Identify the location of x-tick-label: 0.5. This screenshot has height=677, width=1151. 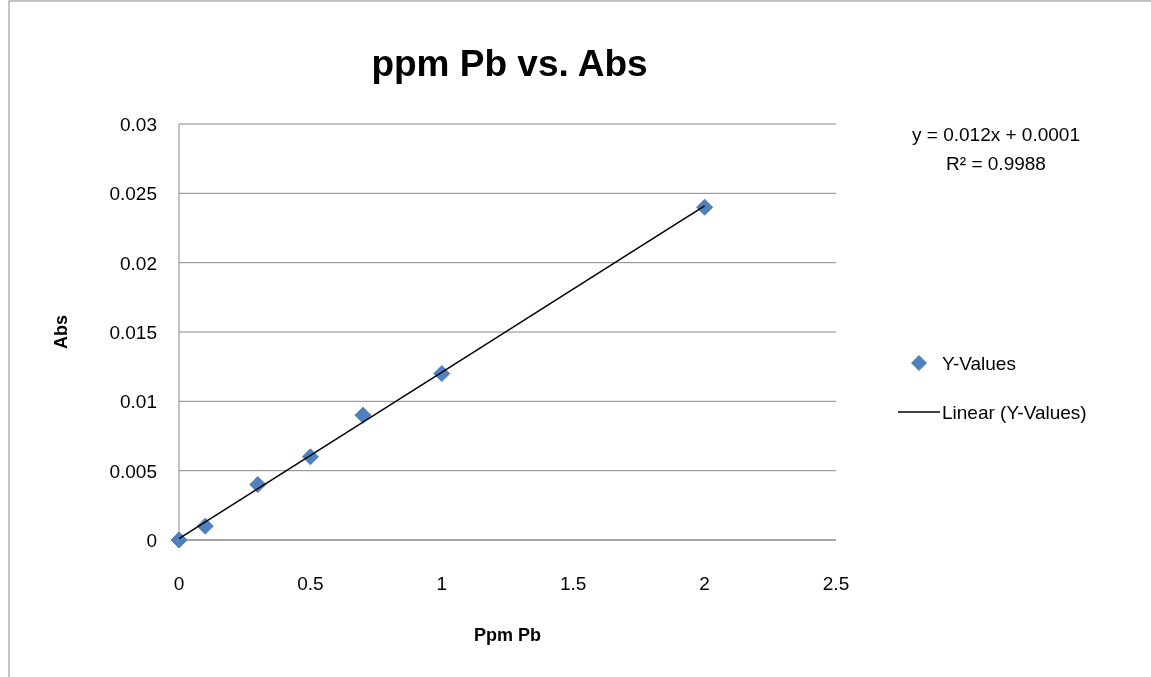
(310, 583).